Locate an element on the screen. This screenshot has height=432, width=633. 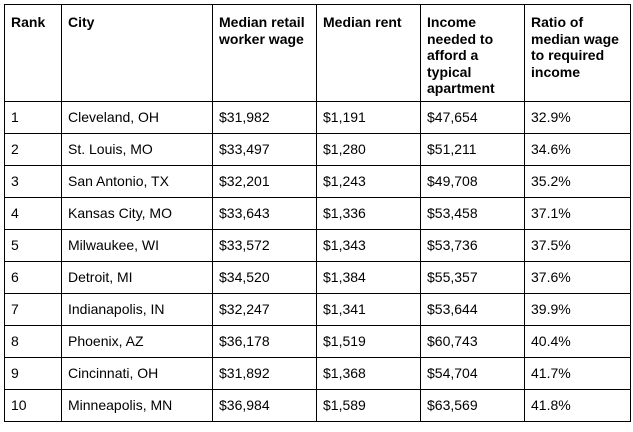
cell-median-rent: $1,336 is located at coordinates (368, 213).